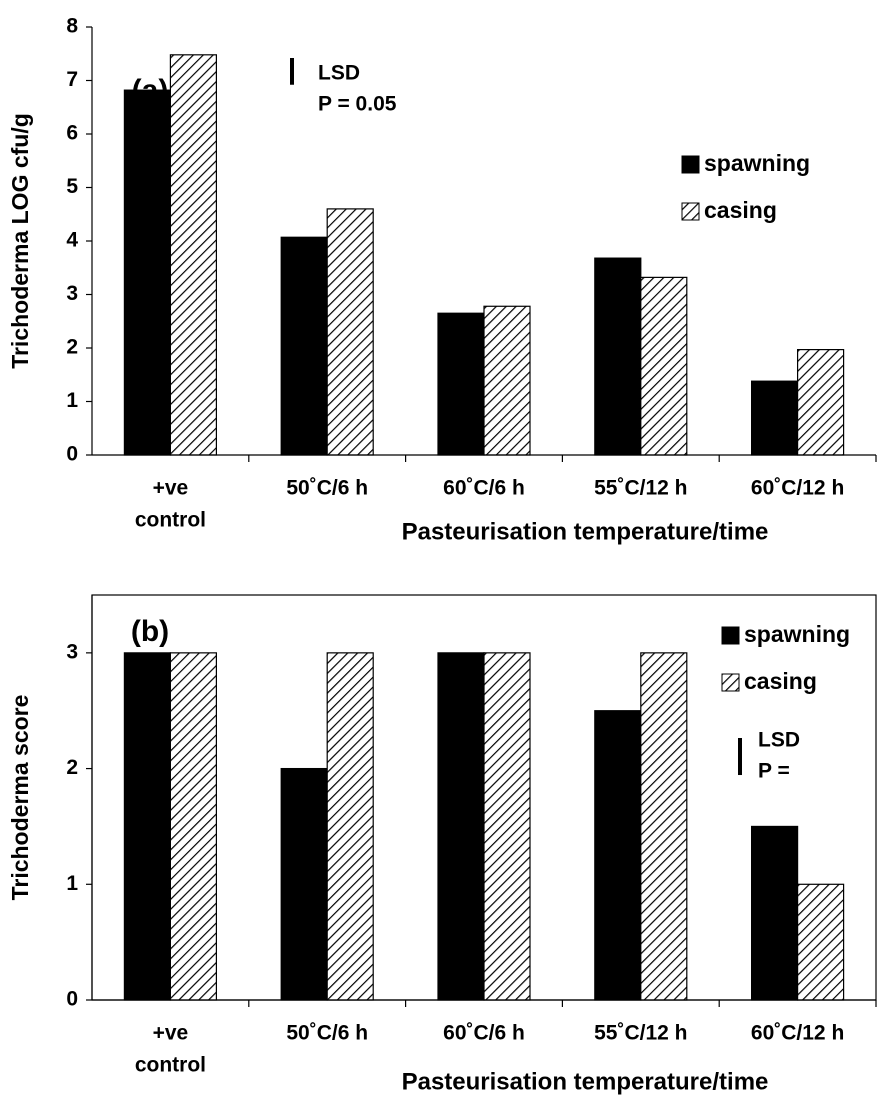 Image resolution: width=877 pixels, height=1098 pixels. What do you see at coordinates (357, 104) in the screenshot?
I see `lsd-p-label: P = 0.05` at bounding box center [357, 104].